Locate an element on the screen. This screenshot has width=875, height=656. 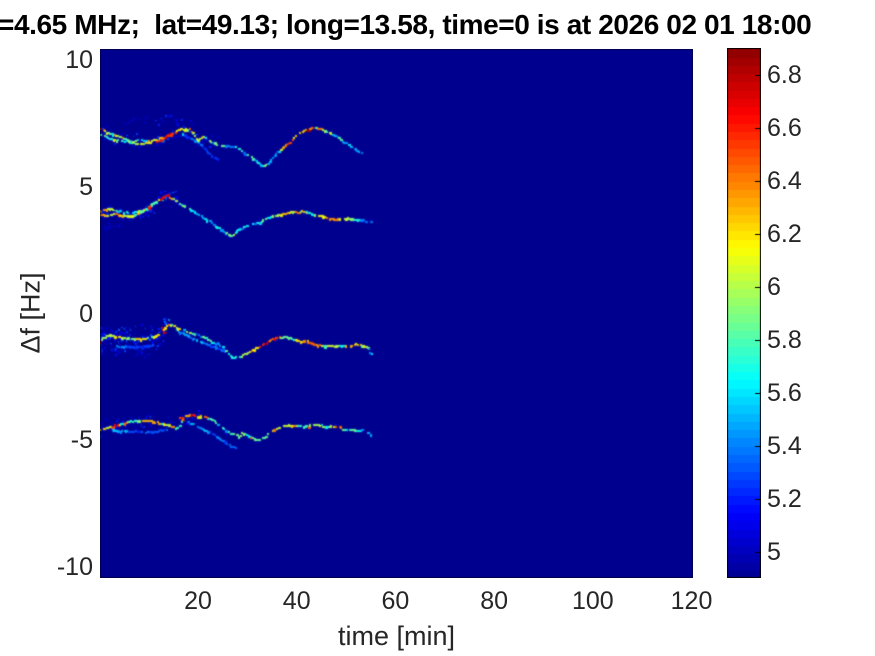
x-tick-label: 80 is located at coordinates (494, 601).